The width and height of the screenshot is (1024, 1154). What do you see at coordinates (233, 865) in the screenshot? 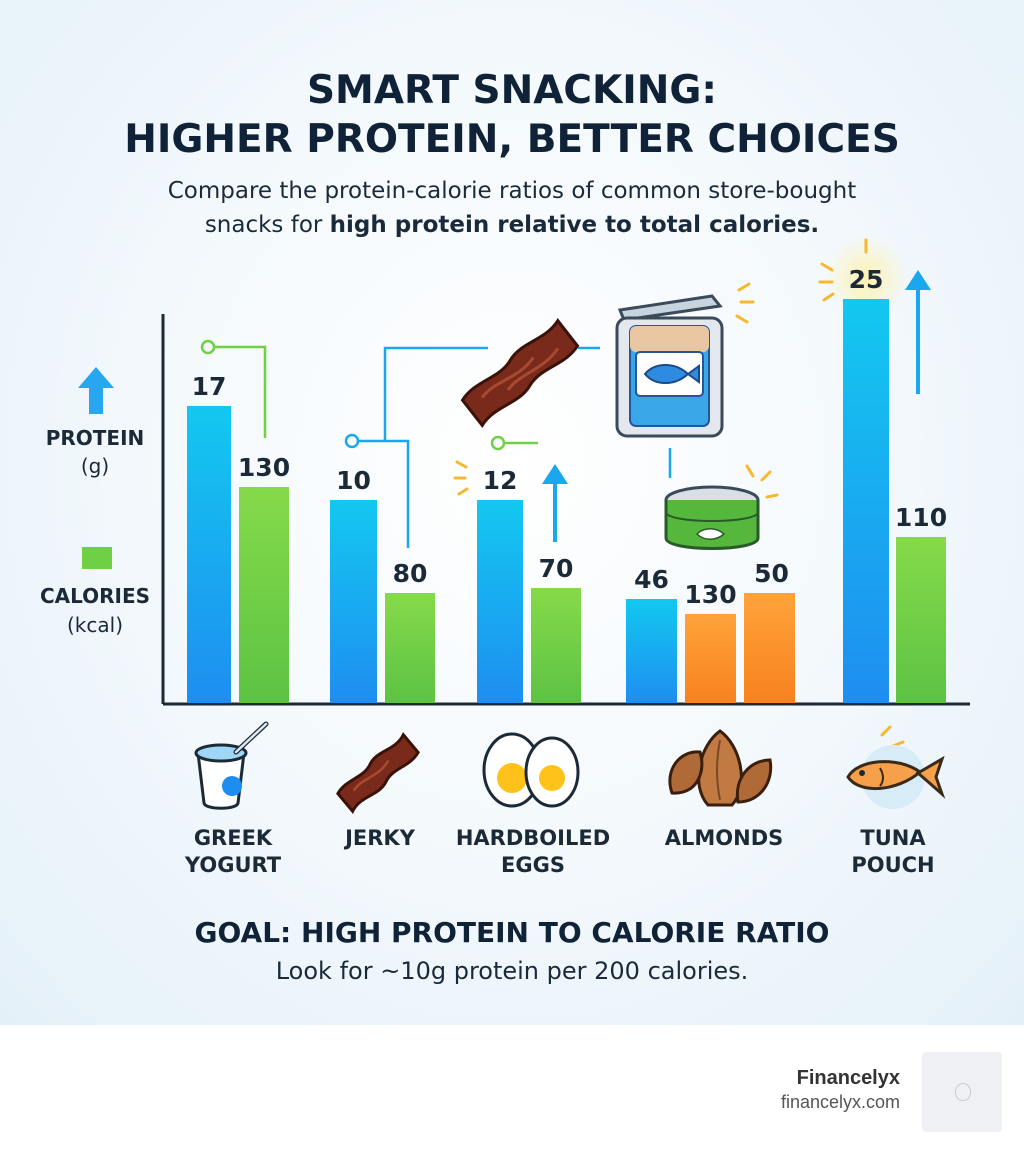
I see `category-label: YOGURT` at bounding box center [233, 865].